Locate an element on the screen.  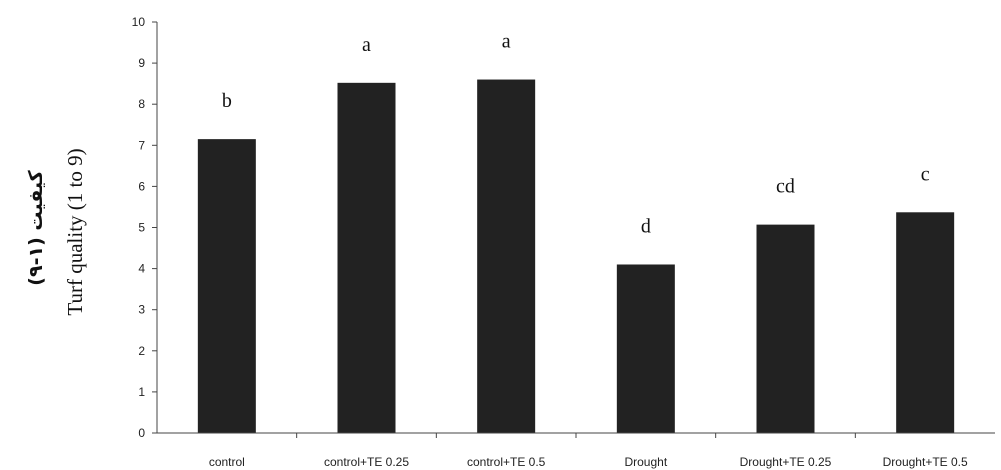
x-tick-label: Drought+TE 0.5 is located at coordinates (925, 462).